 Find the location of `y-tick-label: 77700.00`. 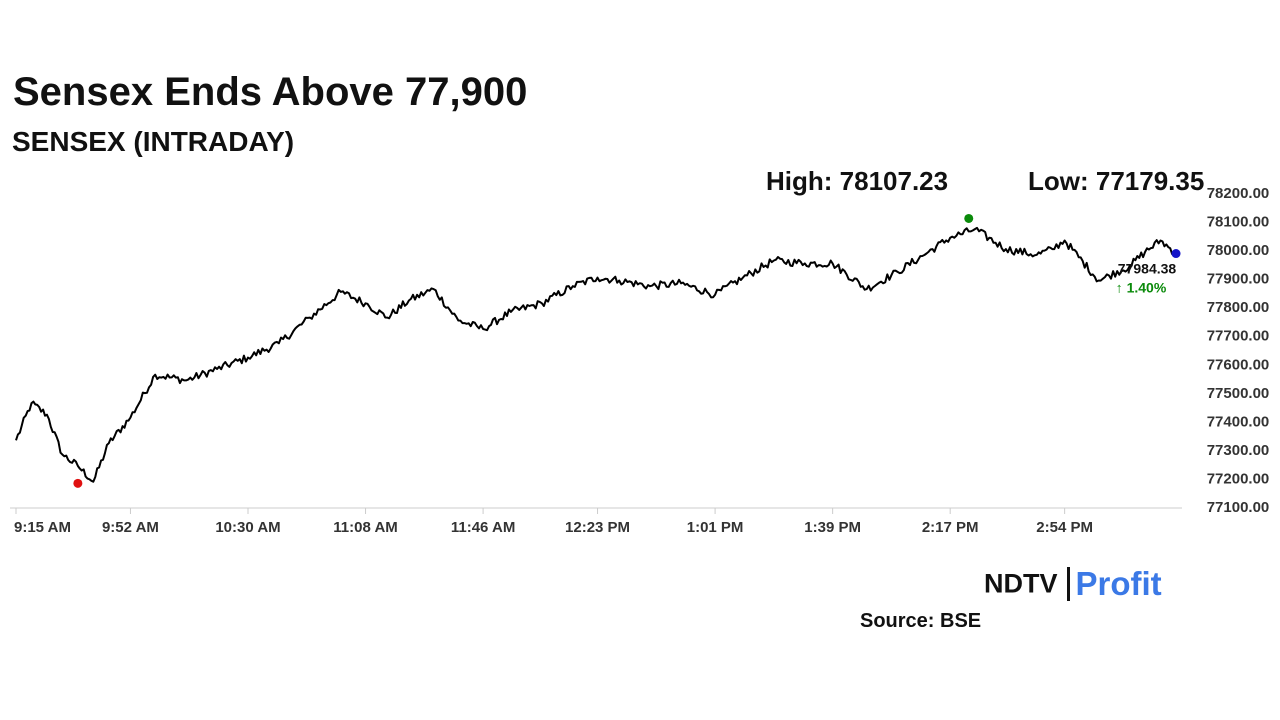

y-tick-label: 77700.00 is located at coordinates (1238, 336).